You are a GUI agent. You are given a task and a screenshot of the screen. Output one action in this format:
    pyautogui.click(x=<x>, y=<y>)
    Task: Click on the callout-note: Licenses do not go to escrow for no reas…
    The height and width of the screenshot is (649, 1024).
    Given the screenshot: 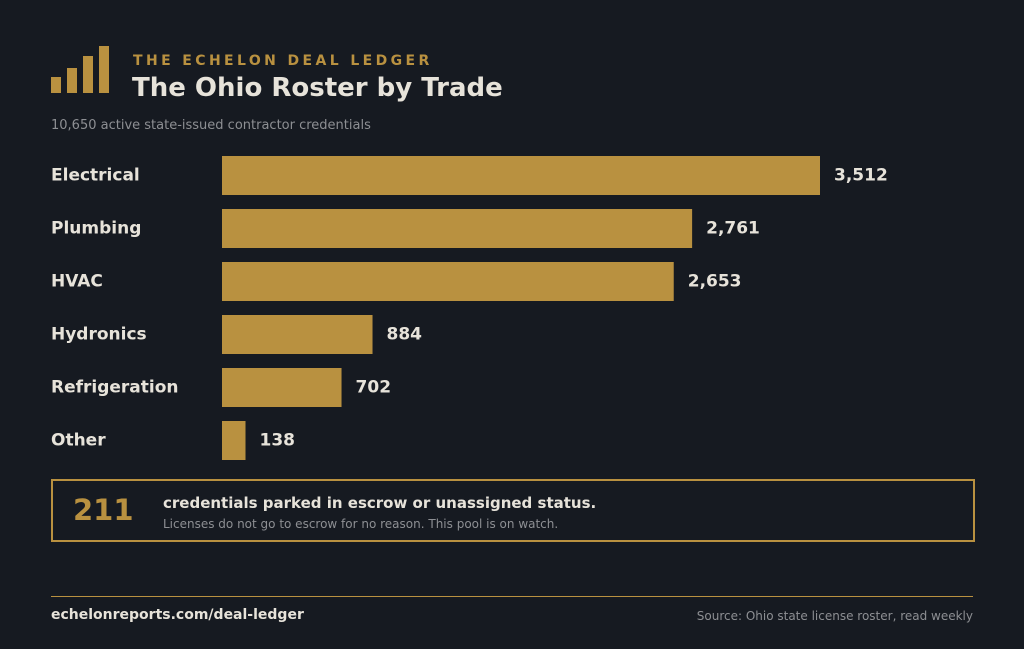 What is the action you would take?
    pyautogui.click(x=361, y=524)
    